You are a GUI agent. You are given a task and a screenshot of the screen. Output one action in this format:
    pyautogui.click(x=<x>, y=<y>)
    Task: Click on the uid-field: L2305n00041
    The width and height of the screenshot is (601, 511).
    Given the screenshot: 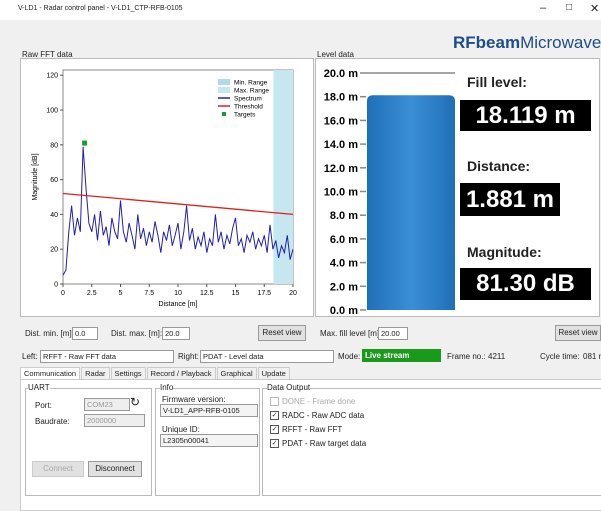 What is the action you would take?
    pyautogui.click(x=209, y=440)
    